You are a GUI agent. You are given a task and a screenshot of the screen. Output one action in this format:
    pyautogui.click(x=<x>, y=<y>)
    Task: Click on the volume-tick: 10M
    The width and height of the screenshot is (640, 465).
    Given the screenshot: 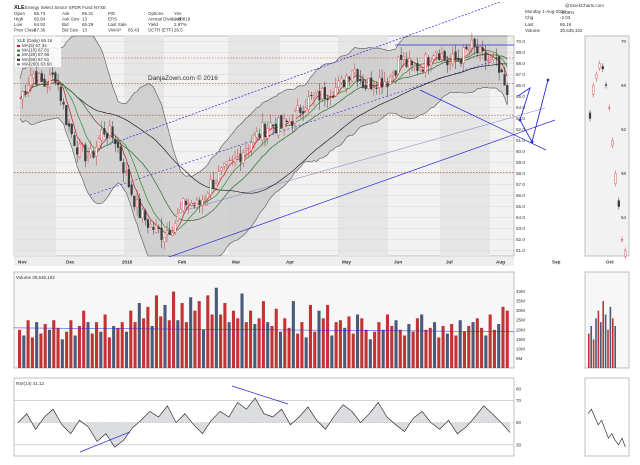 What is the action you would take?
    pyautogui.click(x=520, y=348)
    